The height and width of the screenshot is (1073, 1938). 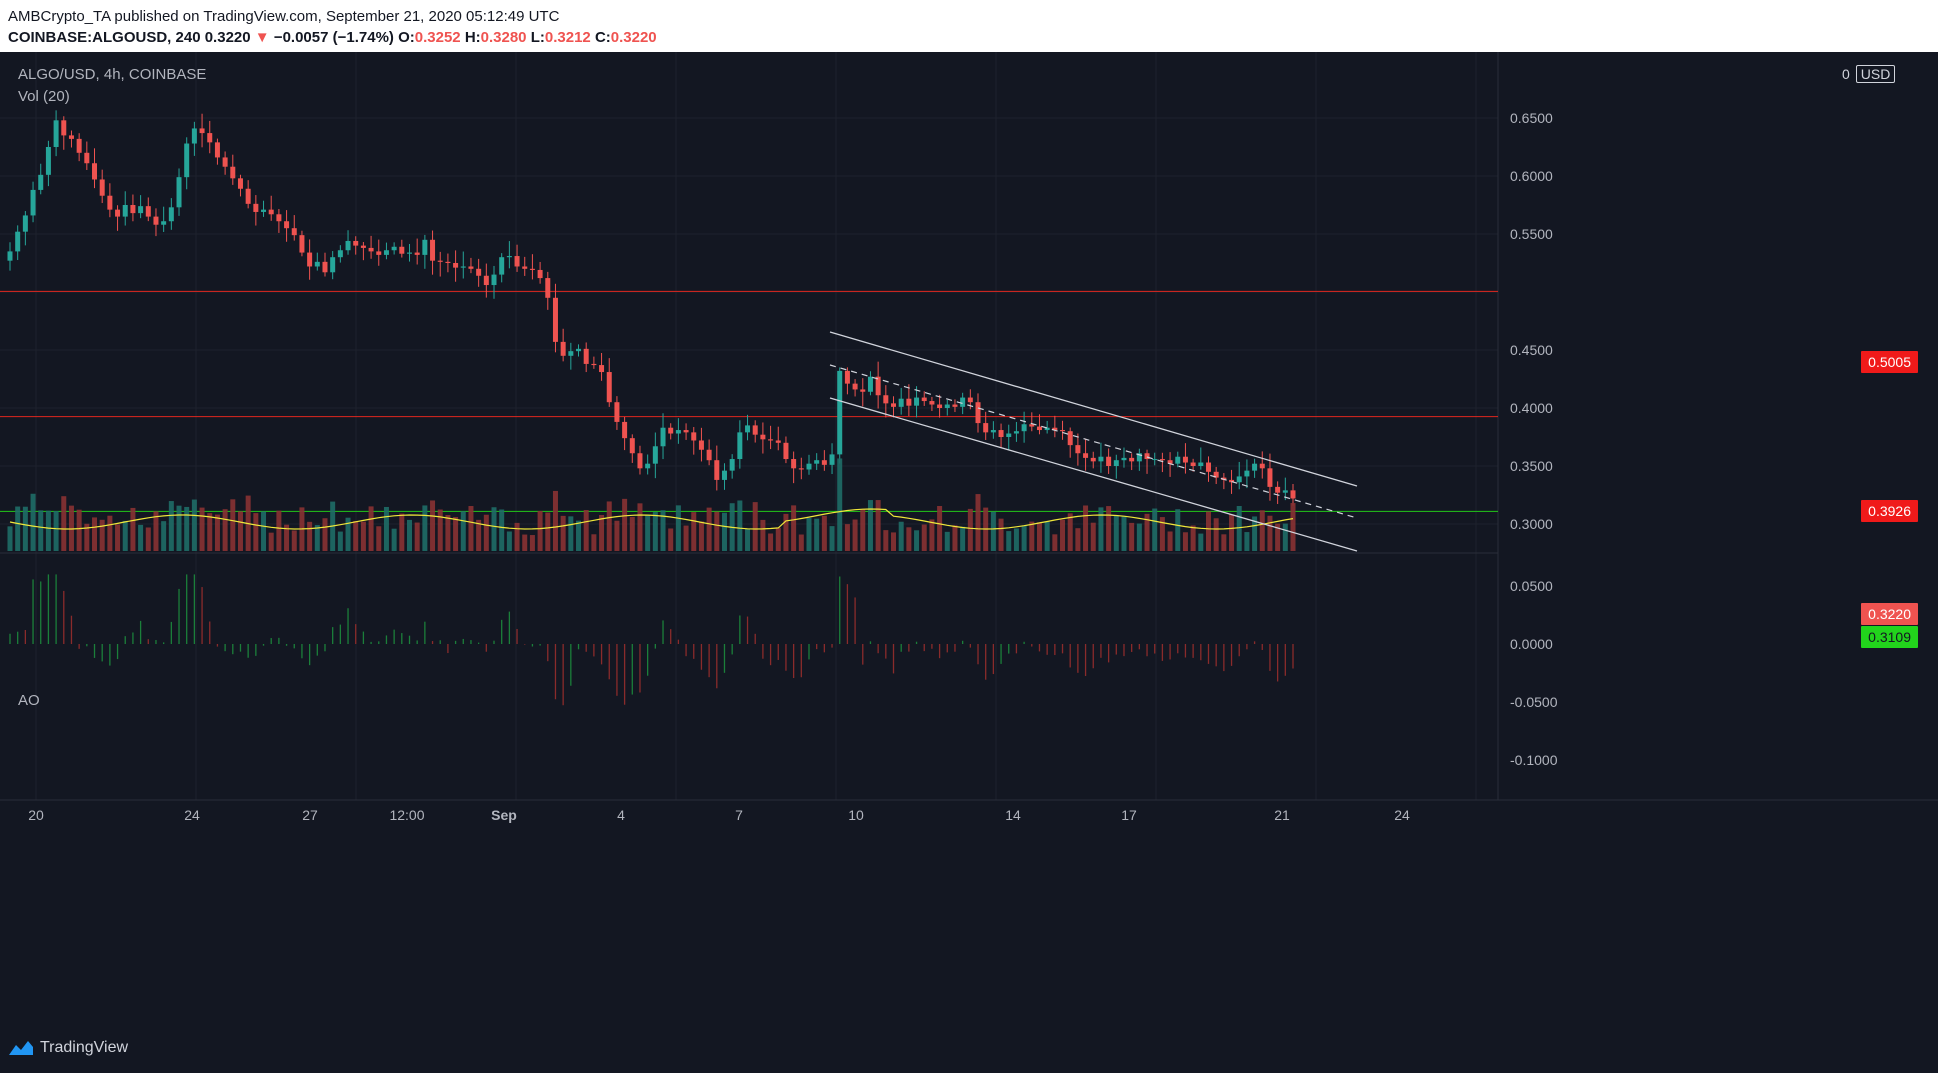 I want to click on price-tick-label: 0.3000, so click(x=1531, y=524).